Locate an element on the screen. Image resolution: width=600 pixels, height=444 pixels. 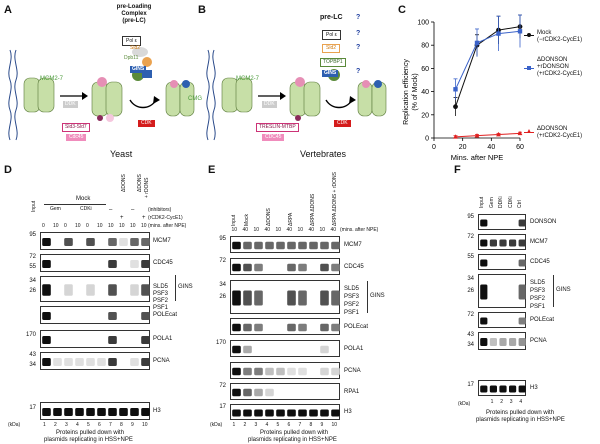
mcm-loaded-icon is located at coordinates (107, 99).